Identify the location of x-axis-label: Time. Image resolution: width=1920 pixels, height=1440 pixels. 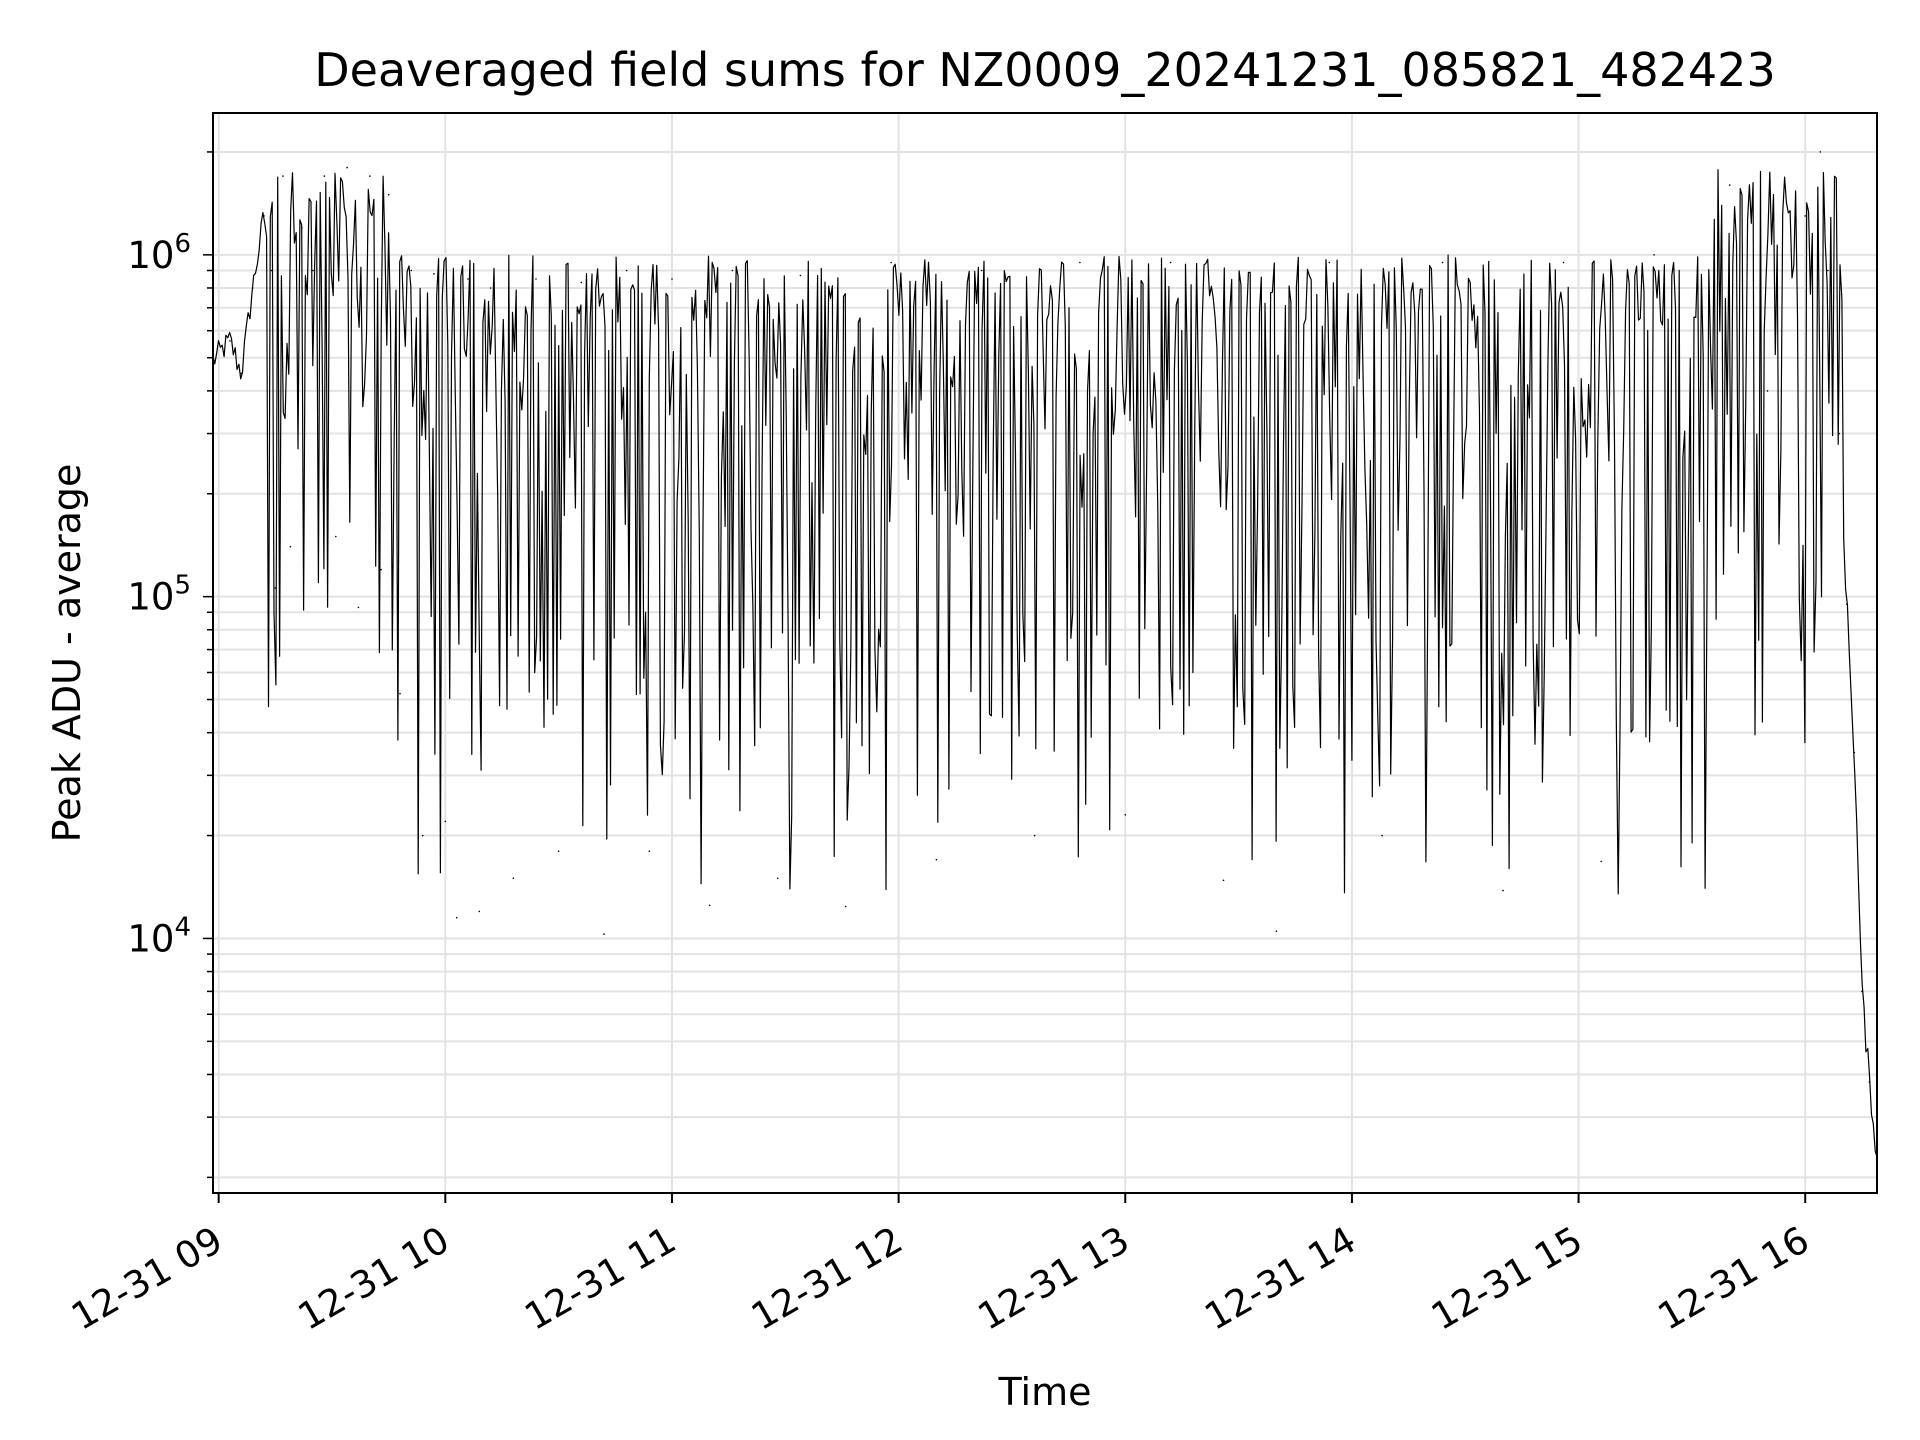
(1045, 1392).